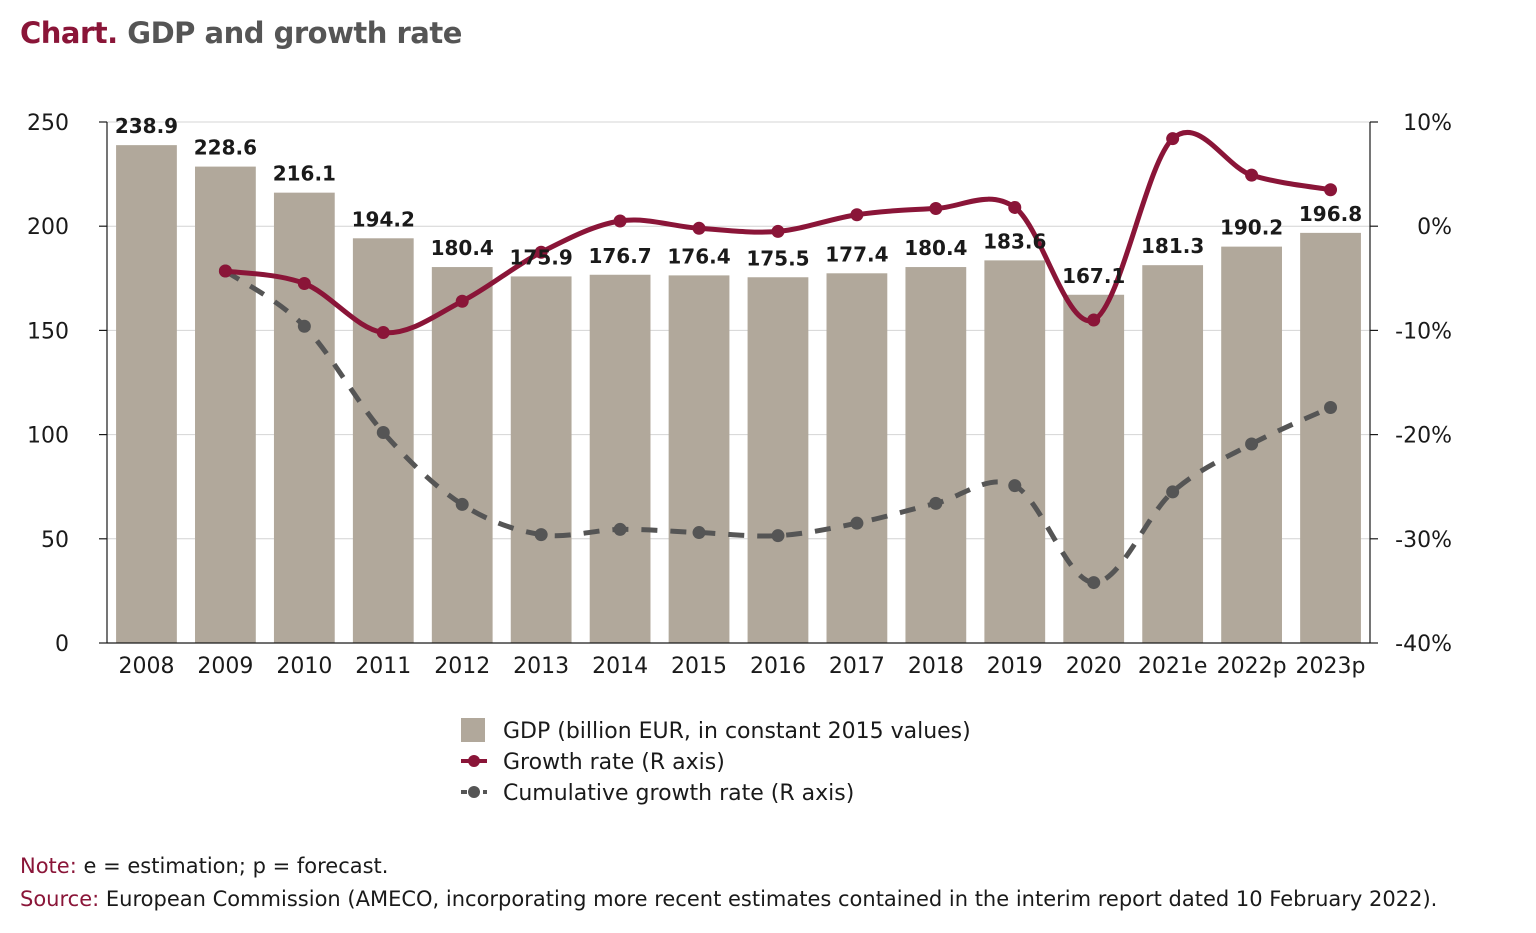 The image size is (1536, 933). I want to click on x-axis-tick-label: 2021e, so click(1173, 666).